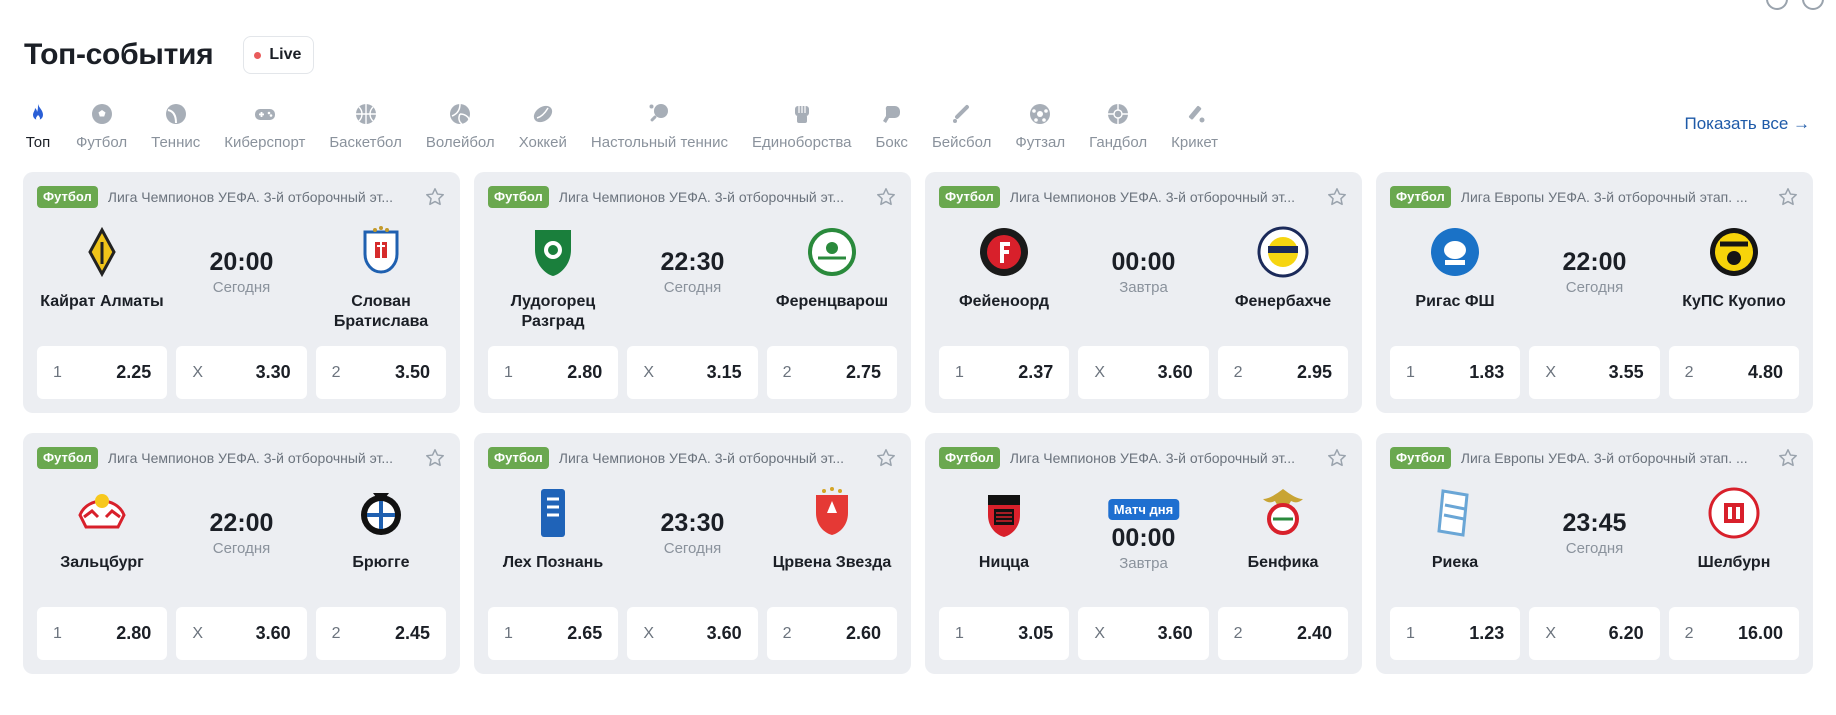 The image size is (1836, 715). Describe the element at coordinates (1175, 372) in the screenshot. I see `odds-value: 3.60` at that location.